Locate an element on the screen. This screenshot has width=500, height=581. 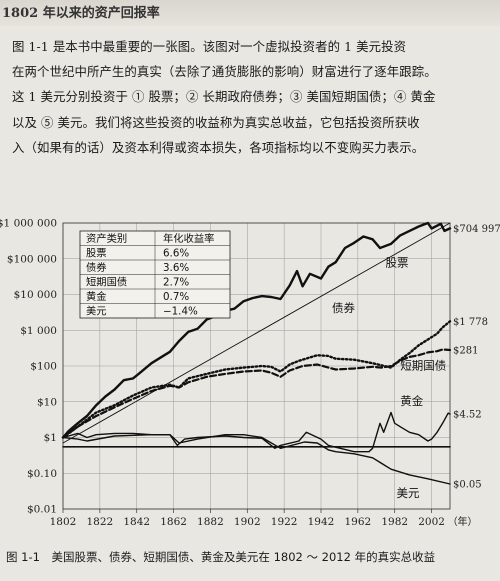
x-unit-label: （年） is located at coordinates (463, 521).